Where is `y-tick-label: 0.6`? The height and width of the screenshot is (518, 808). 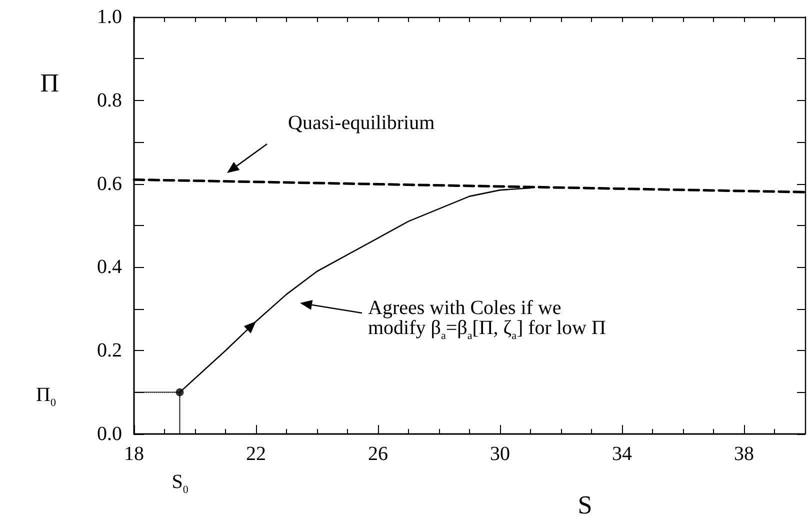
y-tick-label: 0.6 is located at coordinates (109, 183).